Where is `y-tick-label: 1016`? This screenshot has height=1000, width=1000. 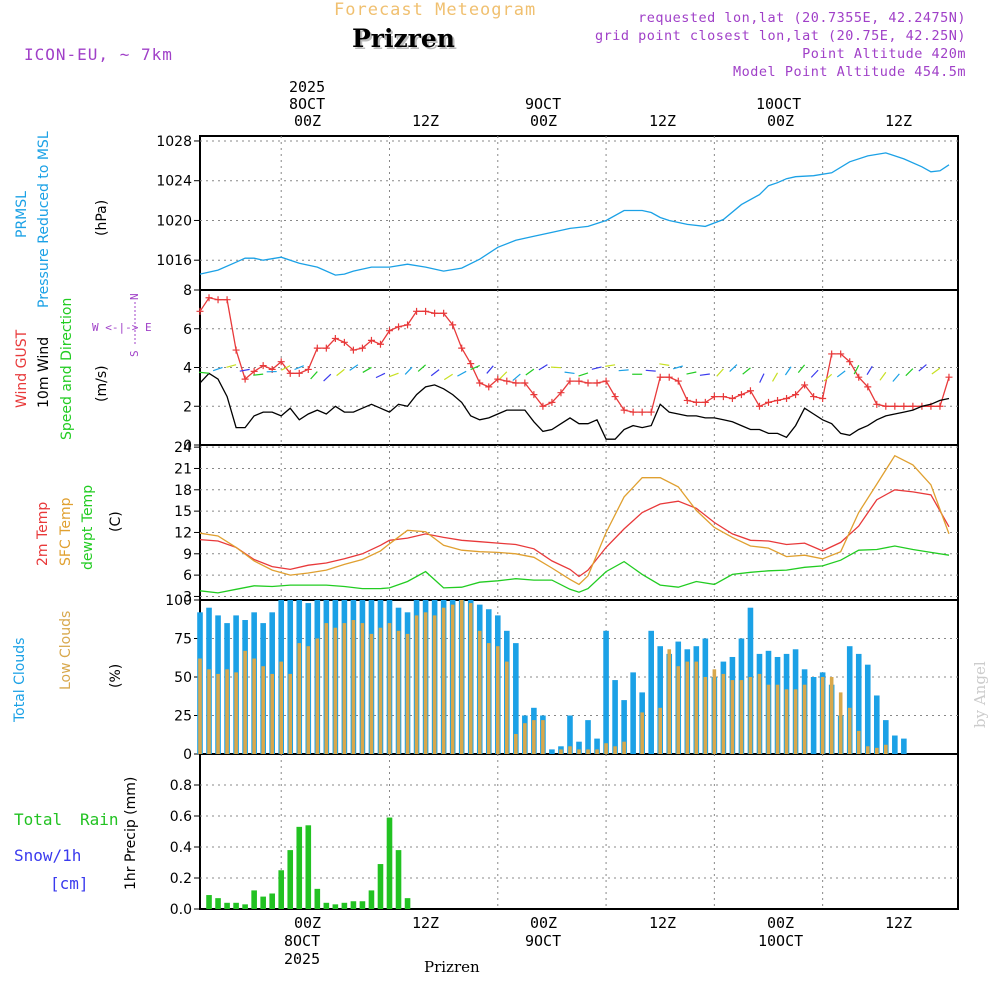
y-tick-label: 1016 is located at coordinates (174, 261).